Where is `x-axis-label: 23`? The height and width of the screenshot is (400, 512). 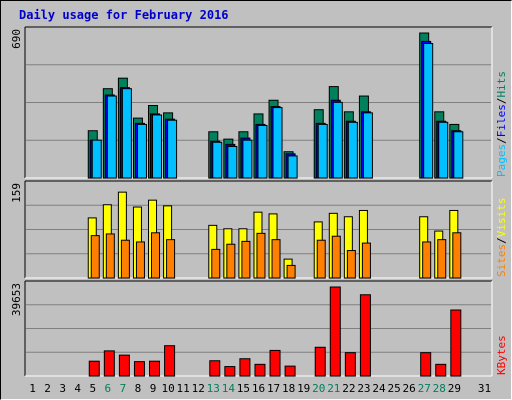 x-axis-label: 23 is located at coordinates (363, 388).